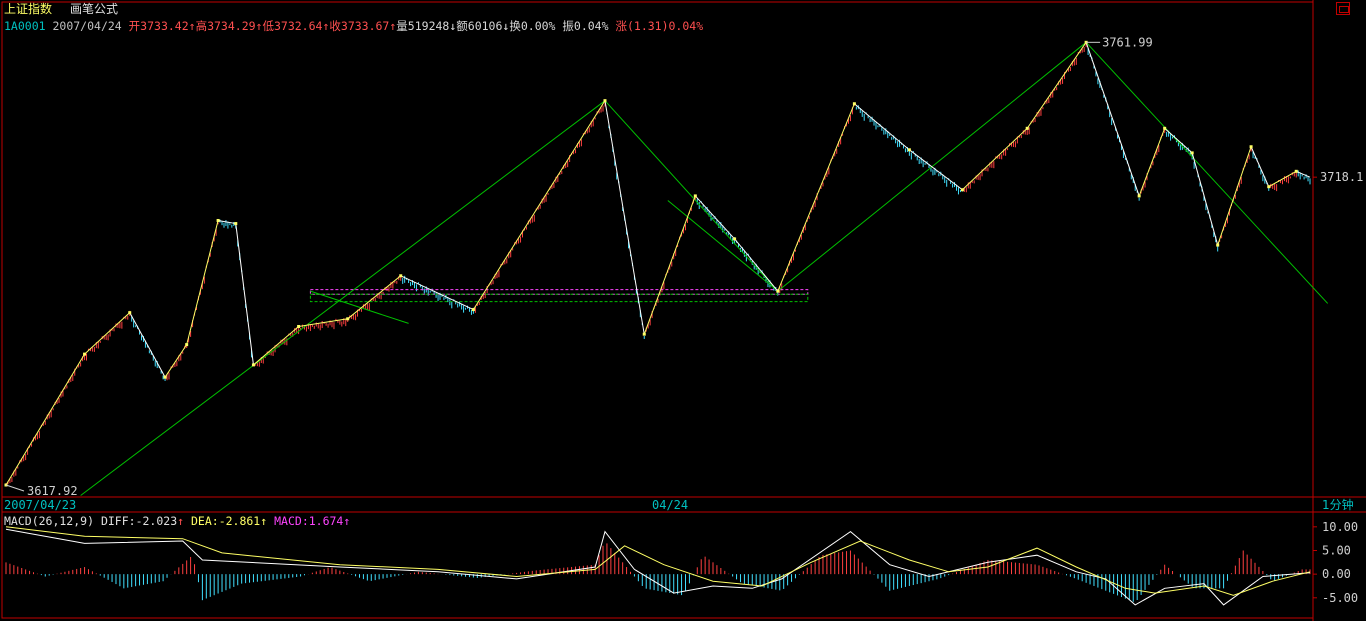  Describe the element at coordinates (658, 561) in the screenshot. I see `dea-line` at that location.